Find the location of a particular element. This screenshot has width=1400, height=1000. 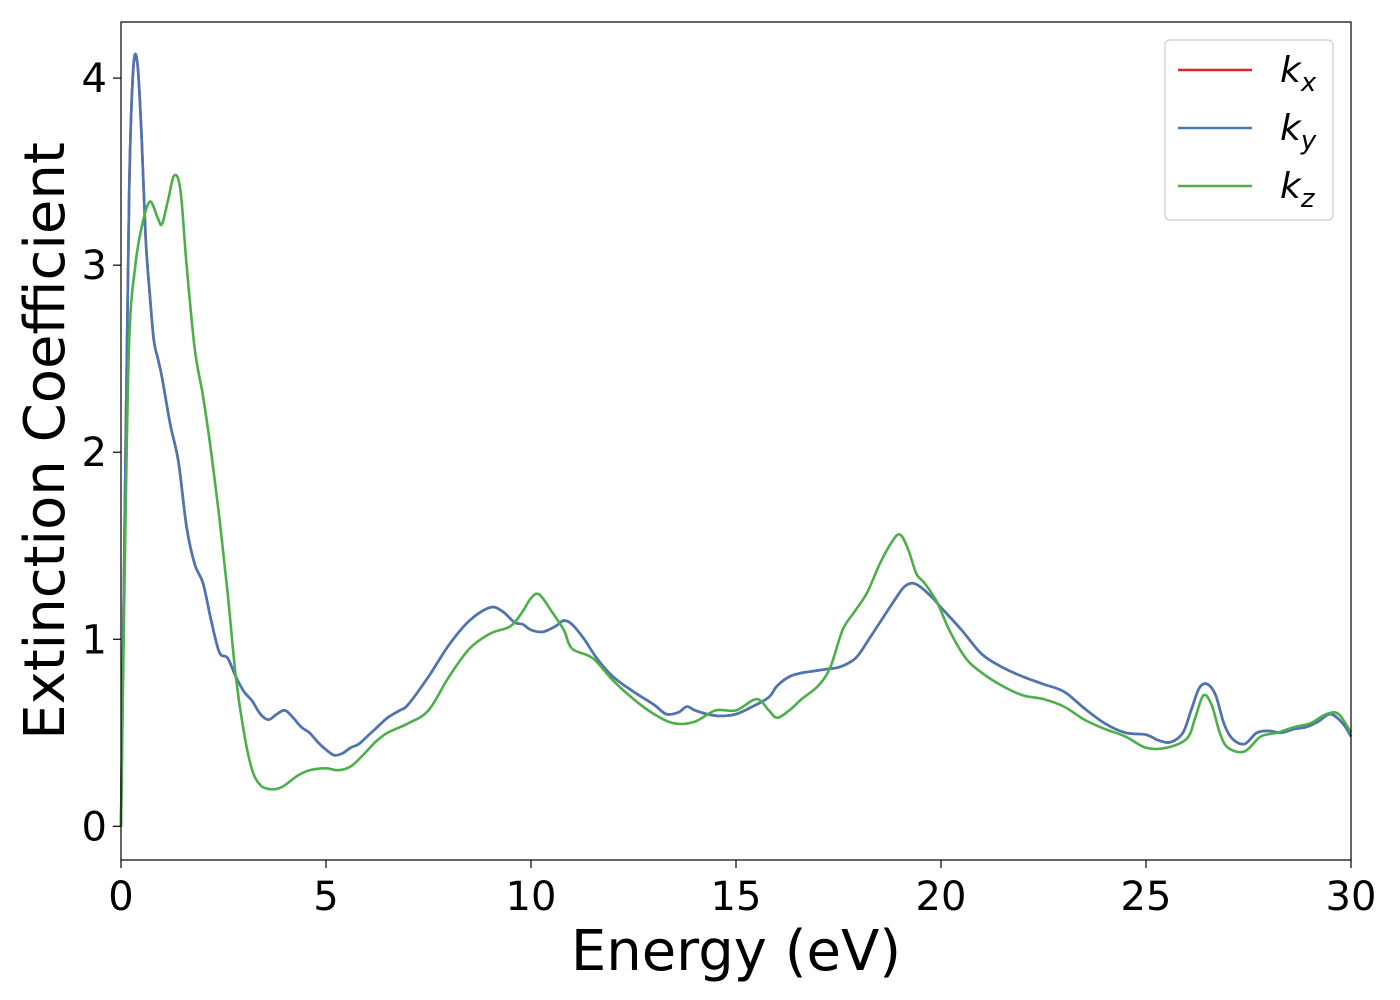

legend-label: kx is located at coordinates (1298, 74).